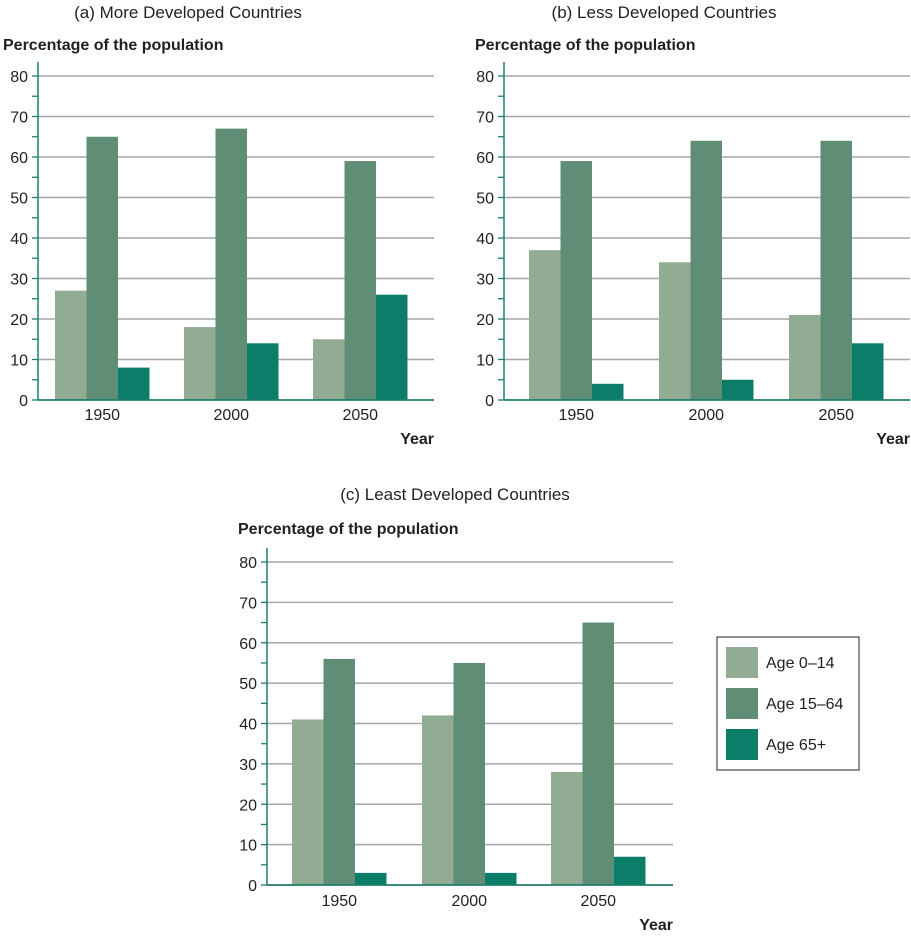 Image resolution: width=911 pixels, height=936 pixels. I want to click on legend-label-age-0-14: Age 0–14, so click(800, 663).